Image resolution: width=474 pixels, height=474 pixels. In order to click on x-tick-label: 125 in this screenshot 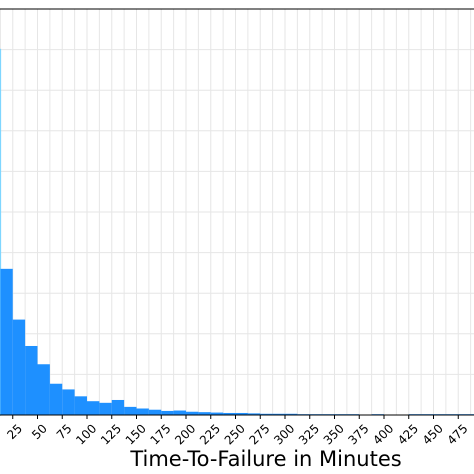, I will do `click(111, 434)`.